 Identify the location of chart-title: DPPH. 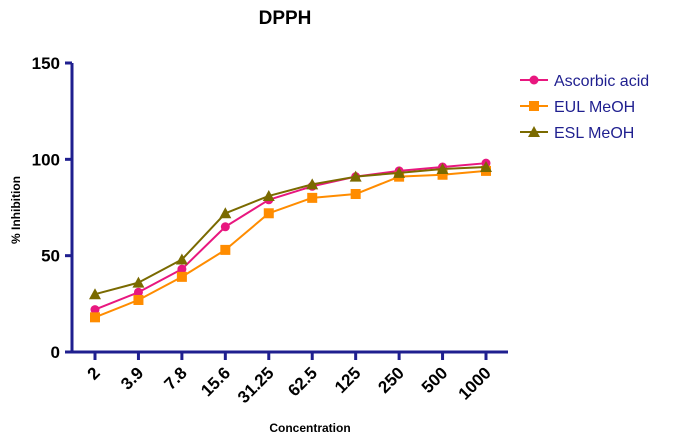
(285, 18).